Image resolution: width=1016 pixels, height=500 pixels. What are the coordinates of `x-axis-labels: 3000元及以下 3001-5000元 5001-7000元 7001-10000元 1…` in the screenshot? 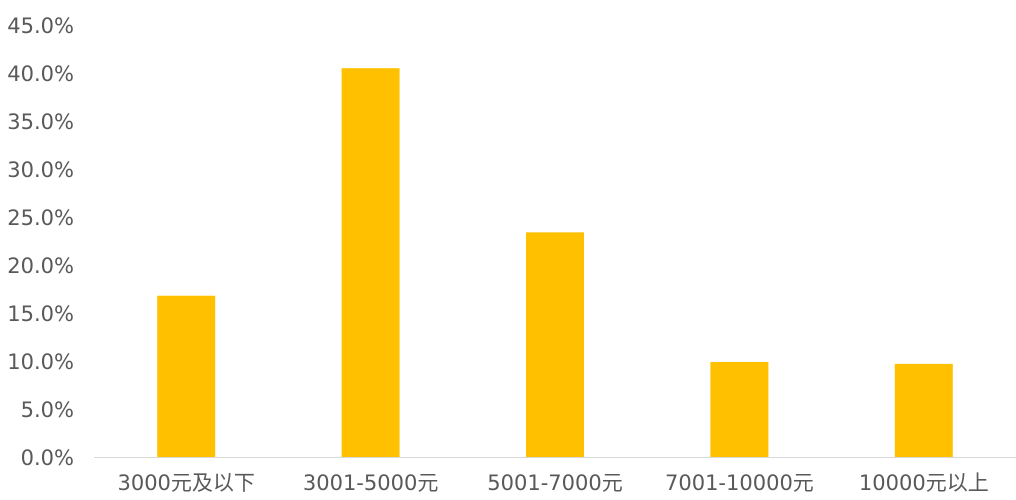 It's located at (552, 483).